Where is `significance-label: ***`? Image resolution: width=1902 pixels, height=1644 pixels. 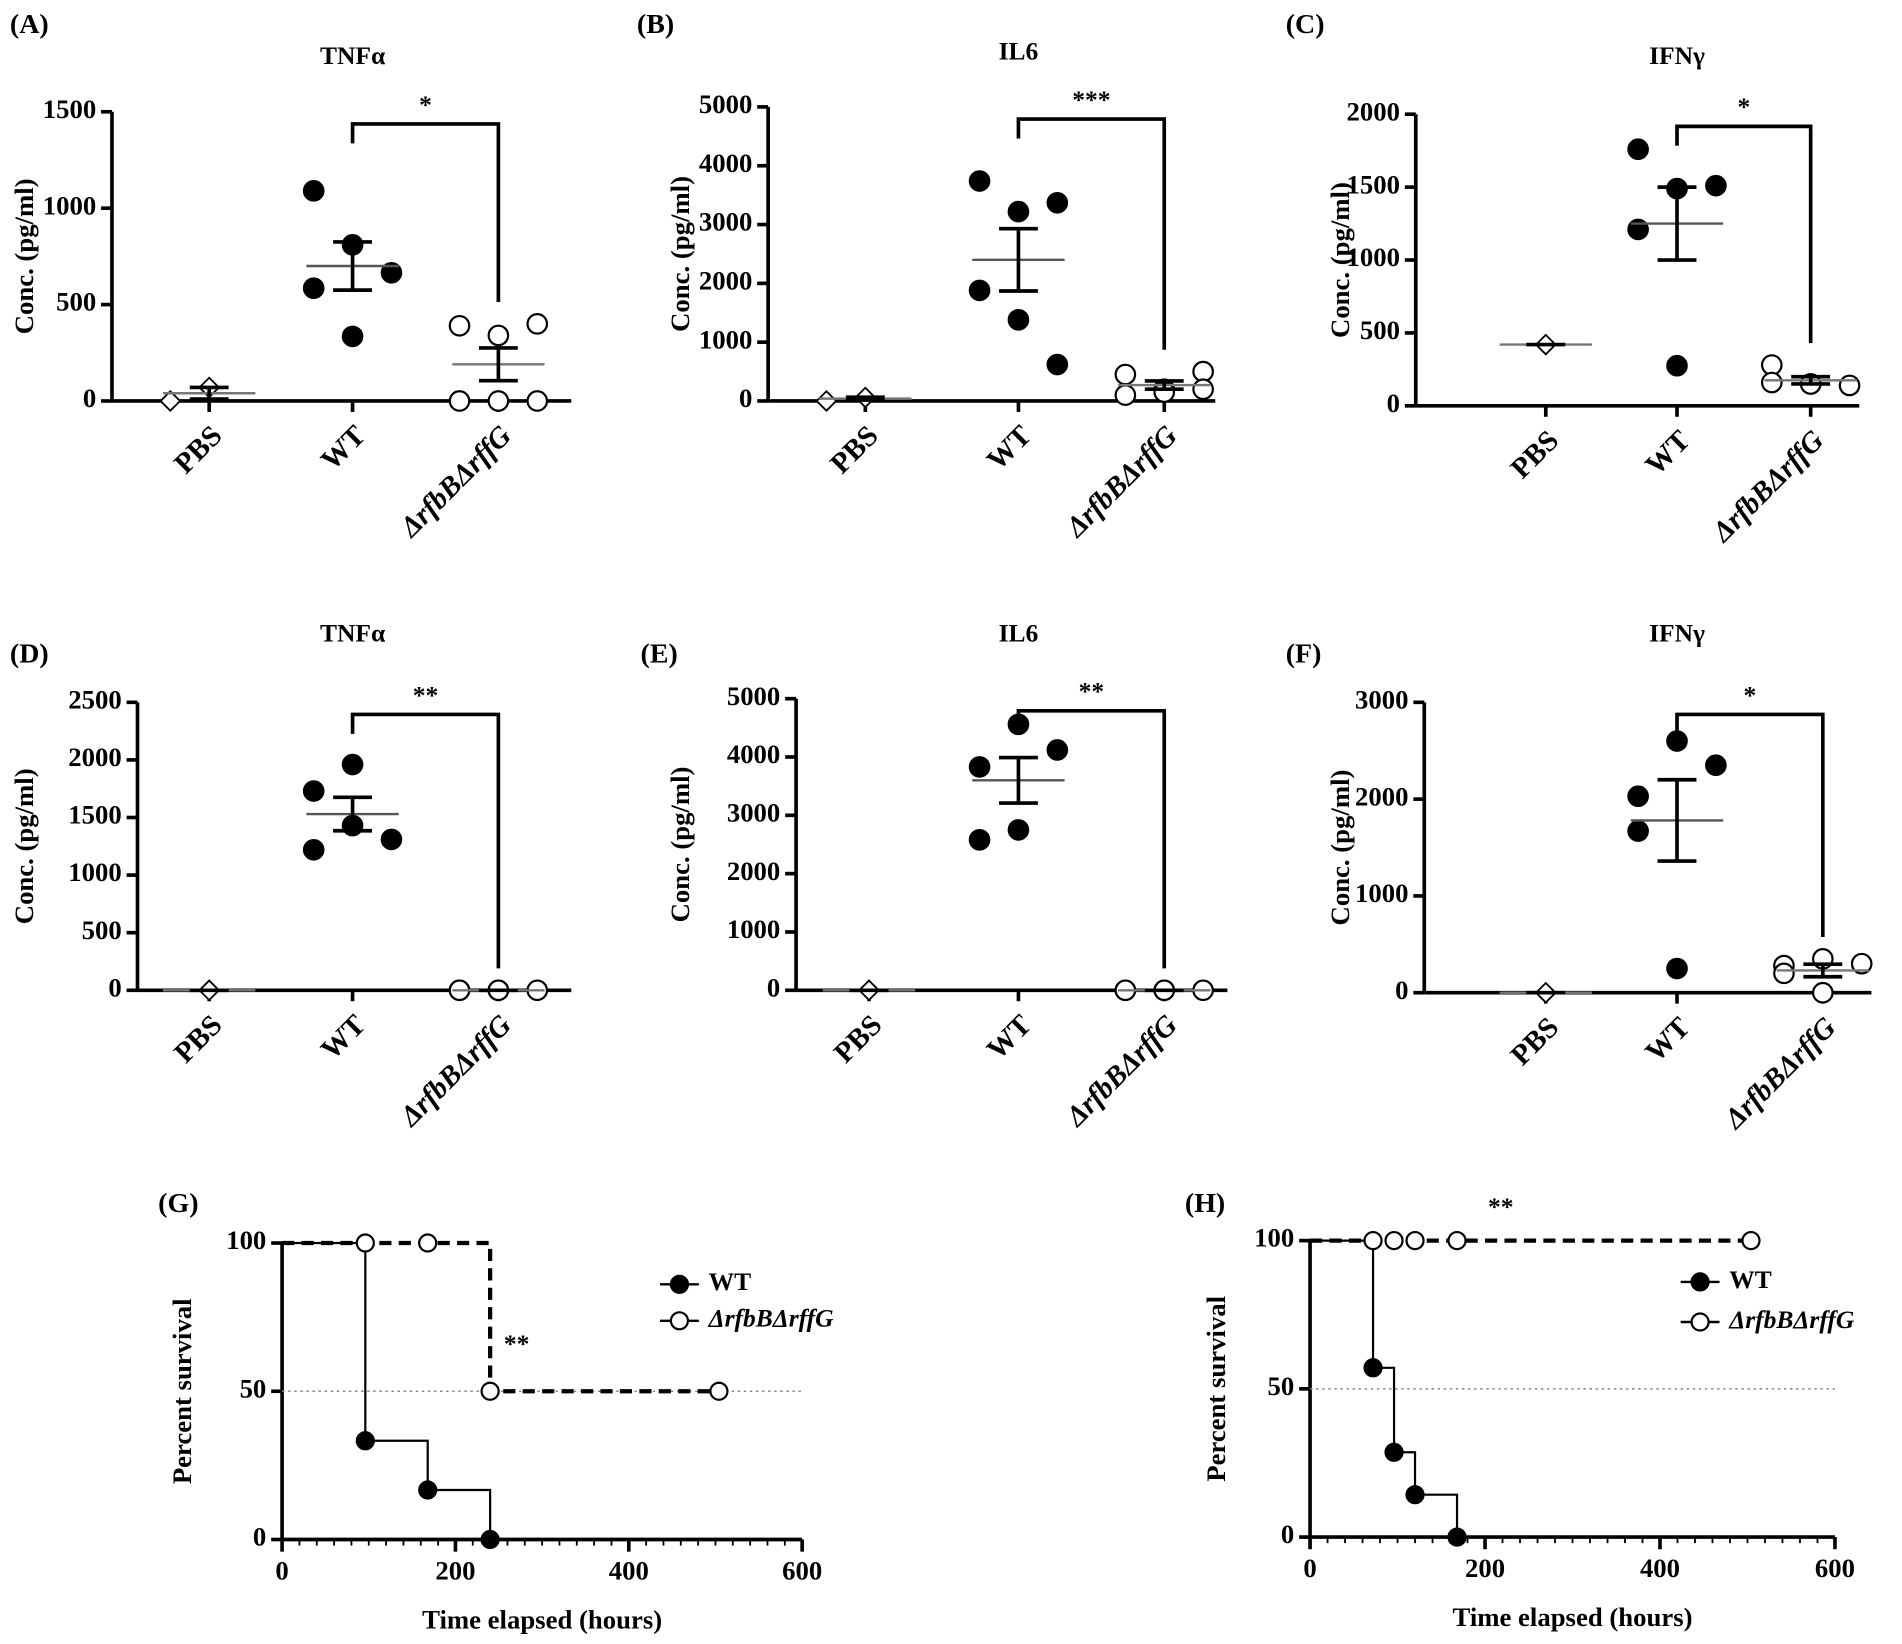 significance-label: *** is located at coordinates (1091, 99).